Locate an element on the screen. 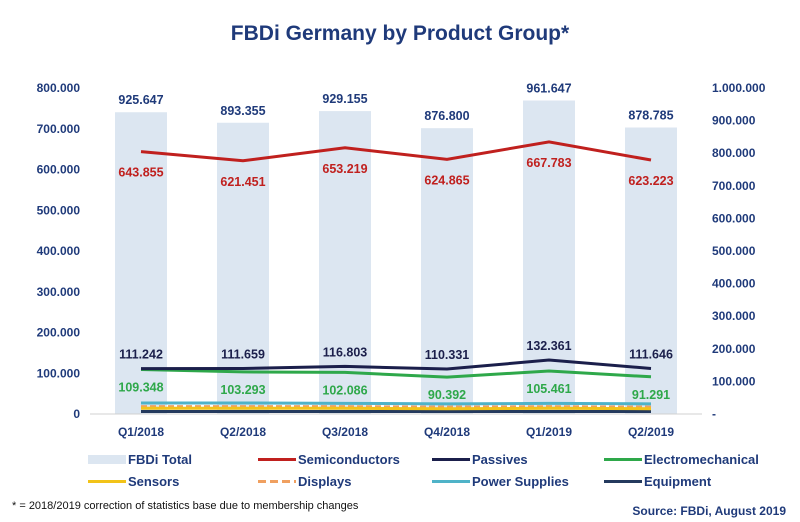  data-label-fbdi-total: 925.647 is located at coordinates (140, 100).